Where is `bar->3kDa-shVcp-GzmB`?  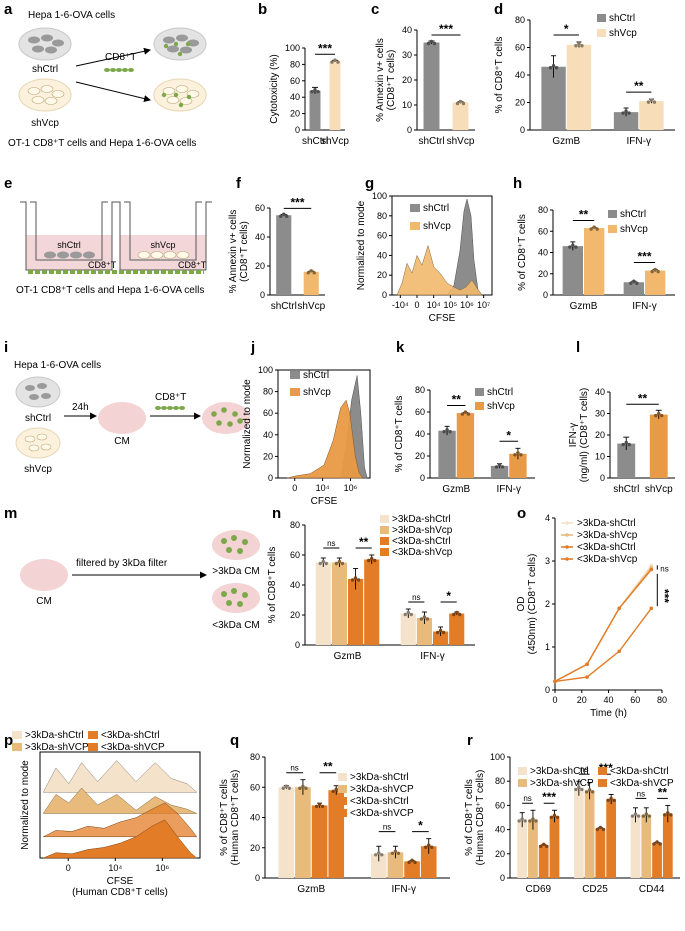 bar->3kDa-shVcp-GzmB is located at coordinates (339, 603).